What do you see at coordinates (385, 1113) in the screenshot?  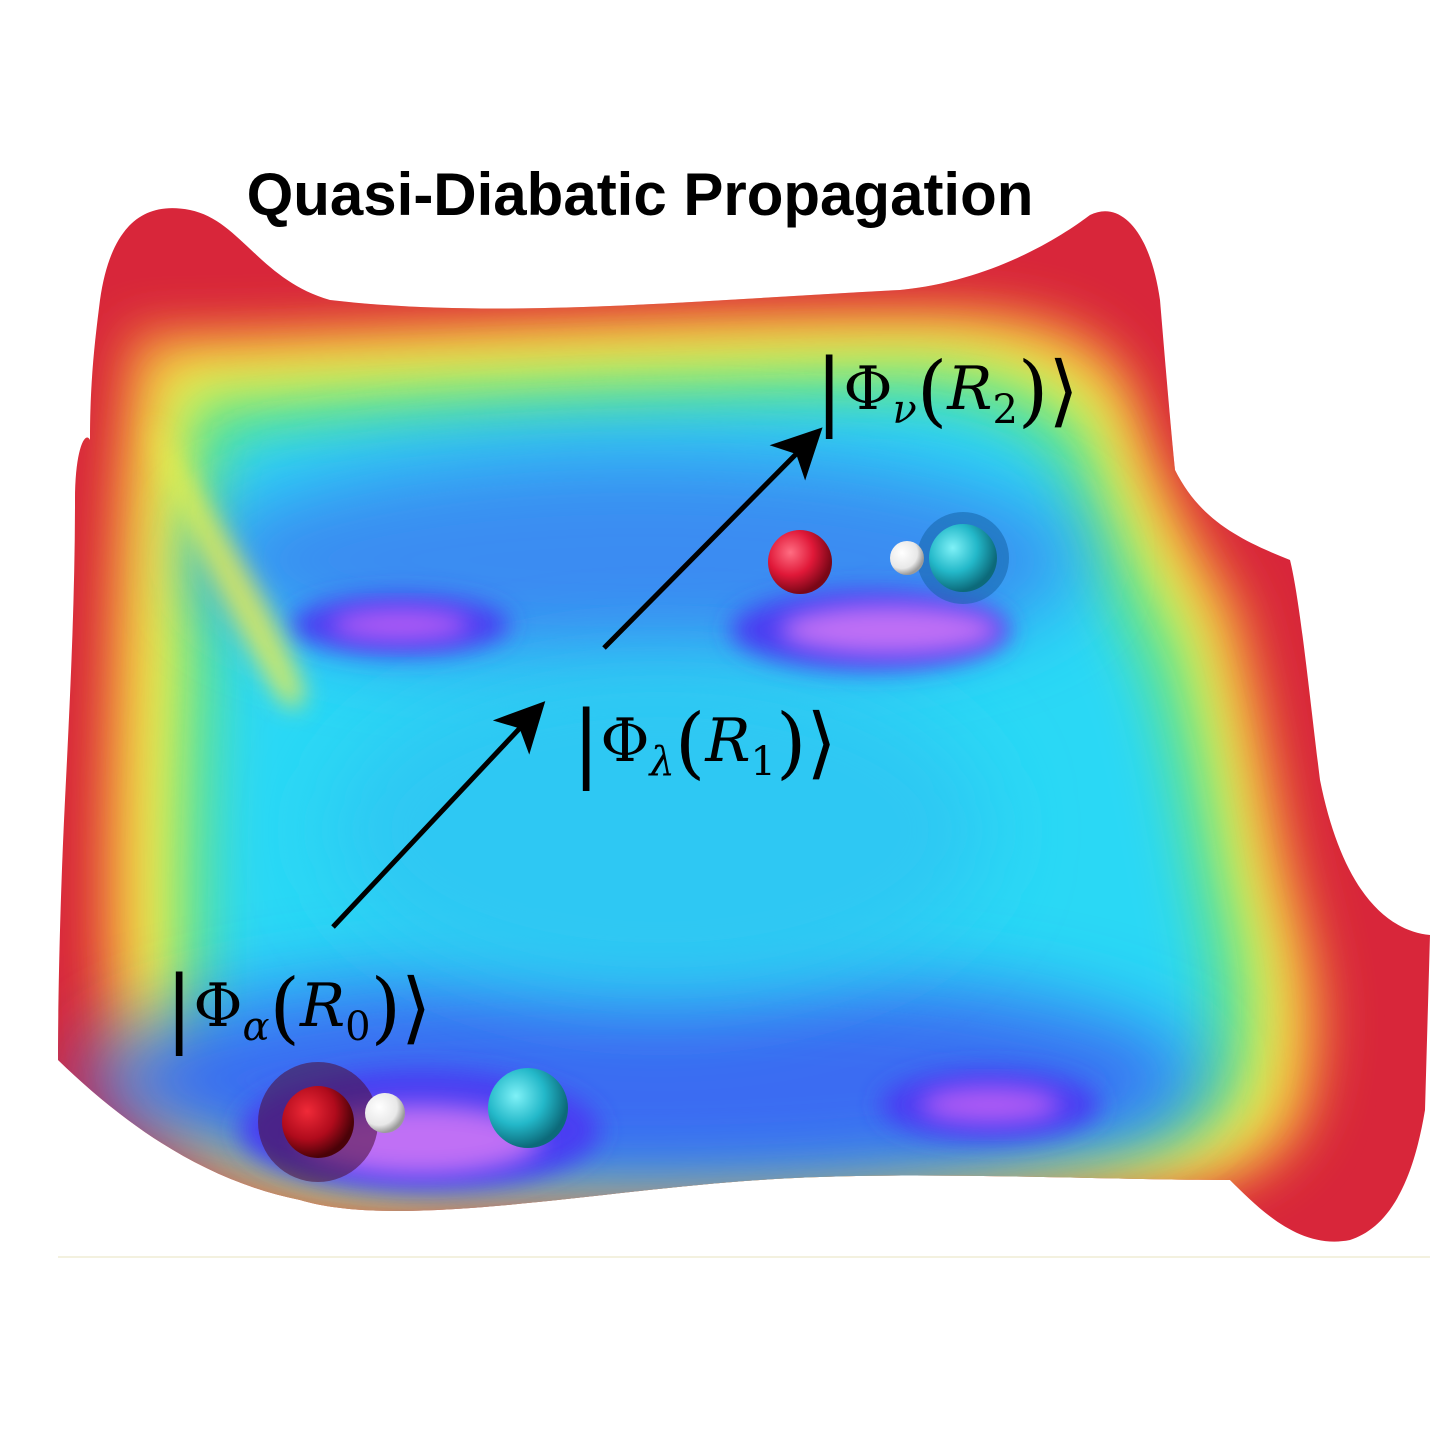 I see `lower-white-atom` at bounding box center [385, 1113].